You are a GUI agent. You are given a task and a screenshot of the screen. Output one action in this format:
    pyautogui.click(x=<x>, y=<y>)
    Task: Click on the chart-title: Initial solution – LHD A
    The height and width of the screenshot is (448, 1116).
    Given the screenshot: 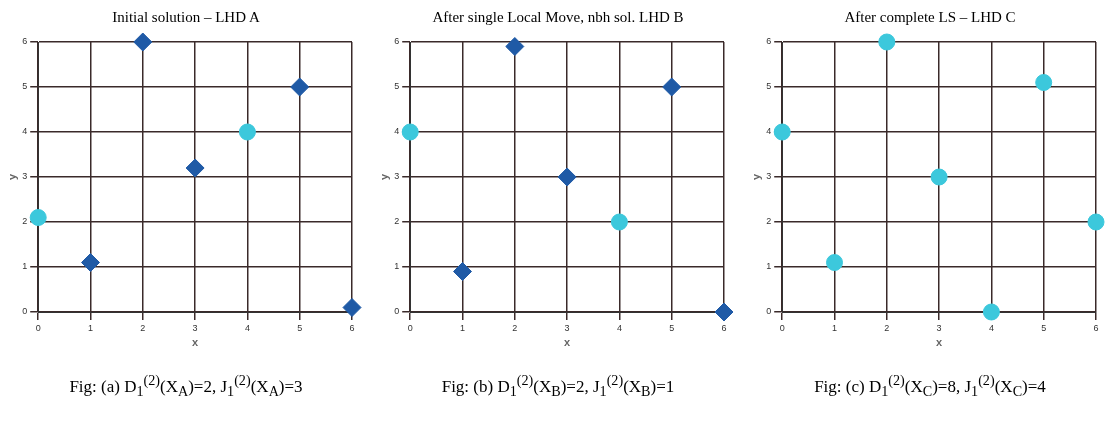 What is the action you would take?
    pyautogui.click(x=186, y=17)
    